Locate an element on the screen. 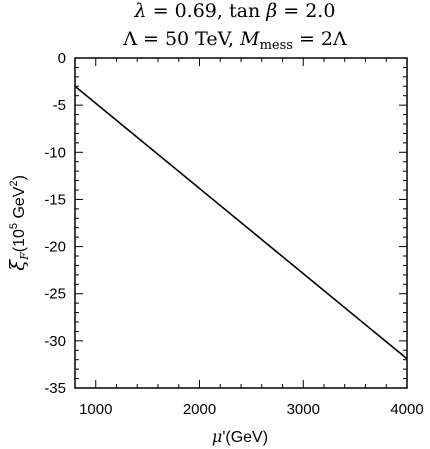  y-tick-label: -30 is located at coordinates (55, 341).